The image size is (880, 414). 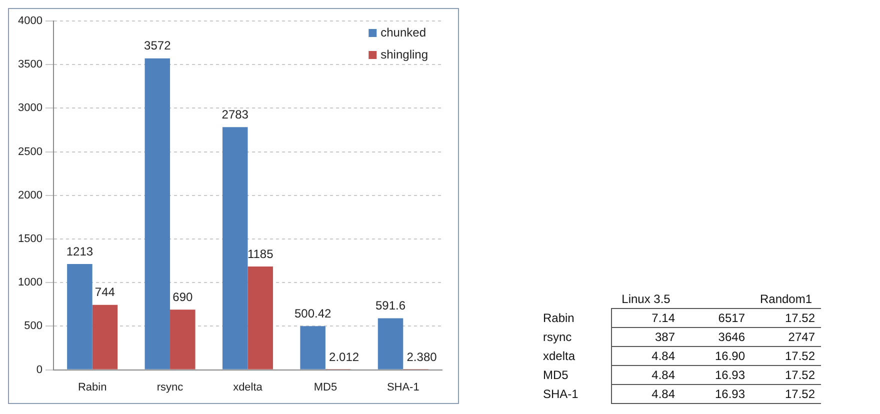 I want to click on y-tick-label: 2000, so click(x=30, y=195).